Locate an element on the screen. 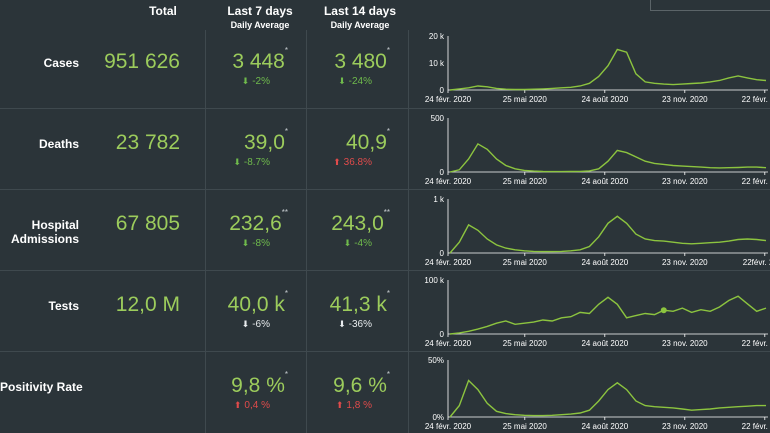  row-label-line1: Hospital is located at coordinates (55, 225).